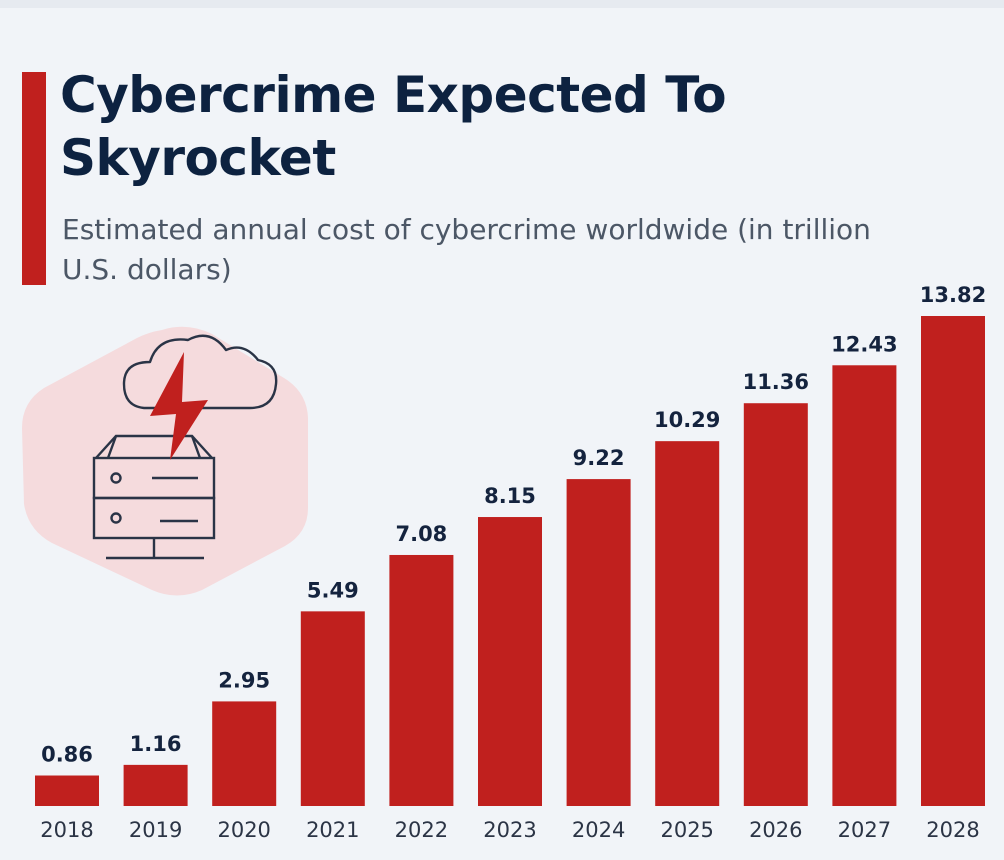  I want to click on value-label-2020: 2.95, so click(244, 680).